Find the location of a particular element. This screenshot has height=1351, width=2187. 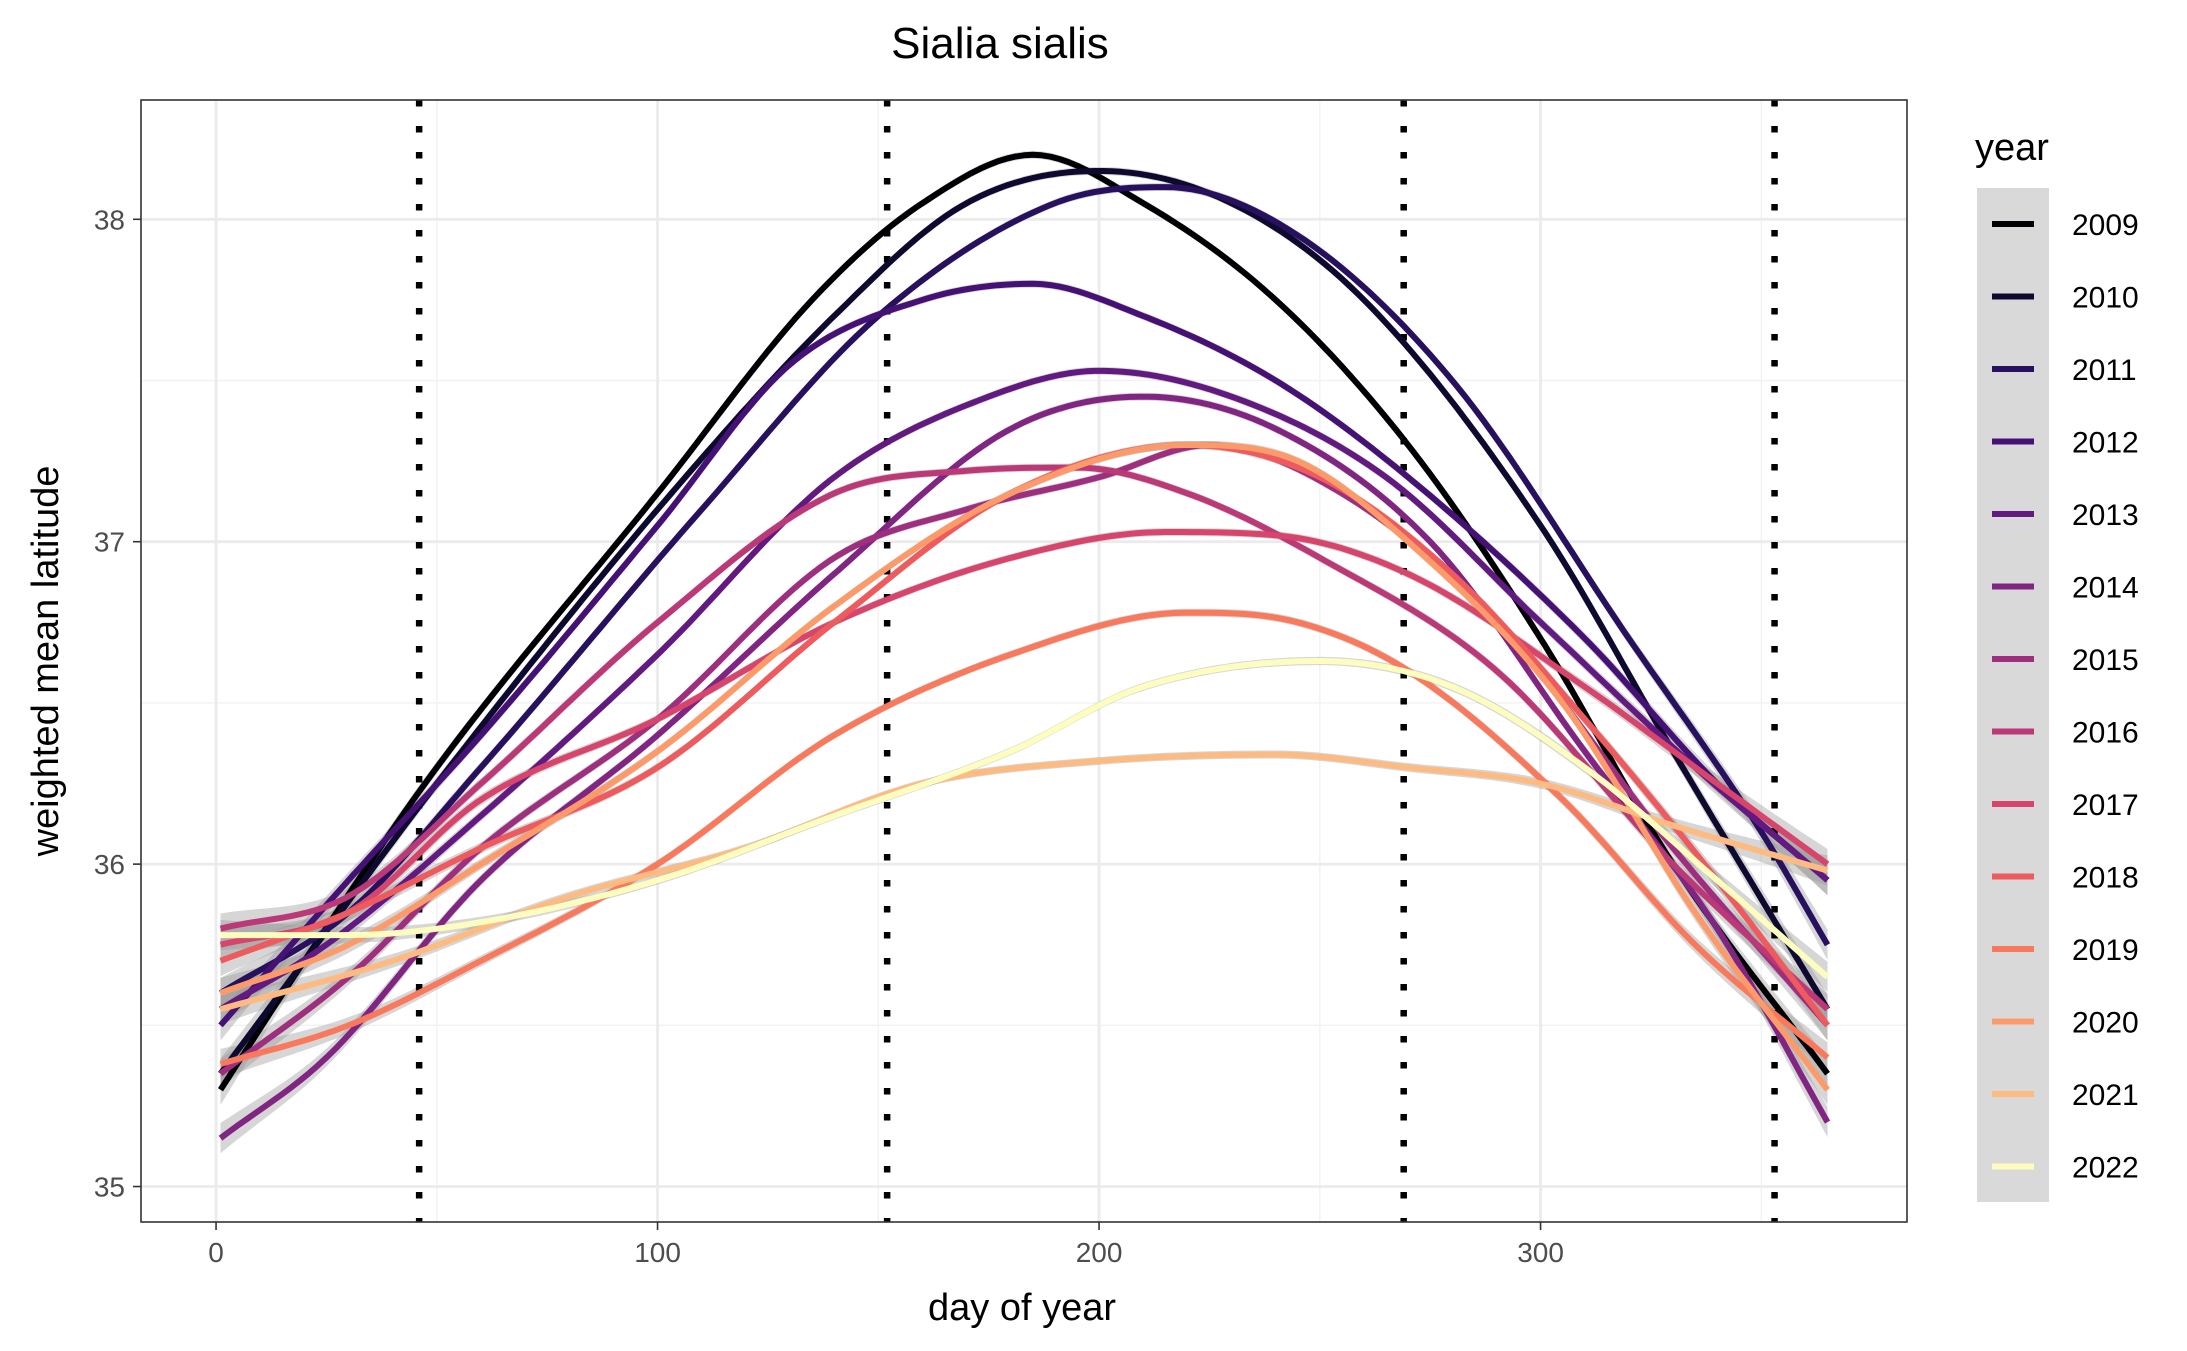

legend-label-2016: 2016 is located at coordinates (2105, 733).